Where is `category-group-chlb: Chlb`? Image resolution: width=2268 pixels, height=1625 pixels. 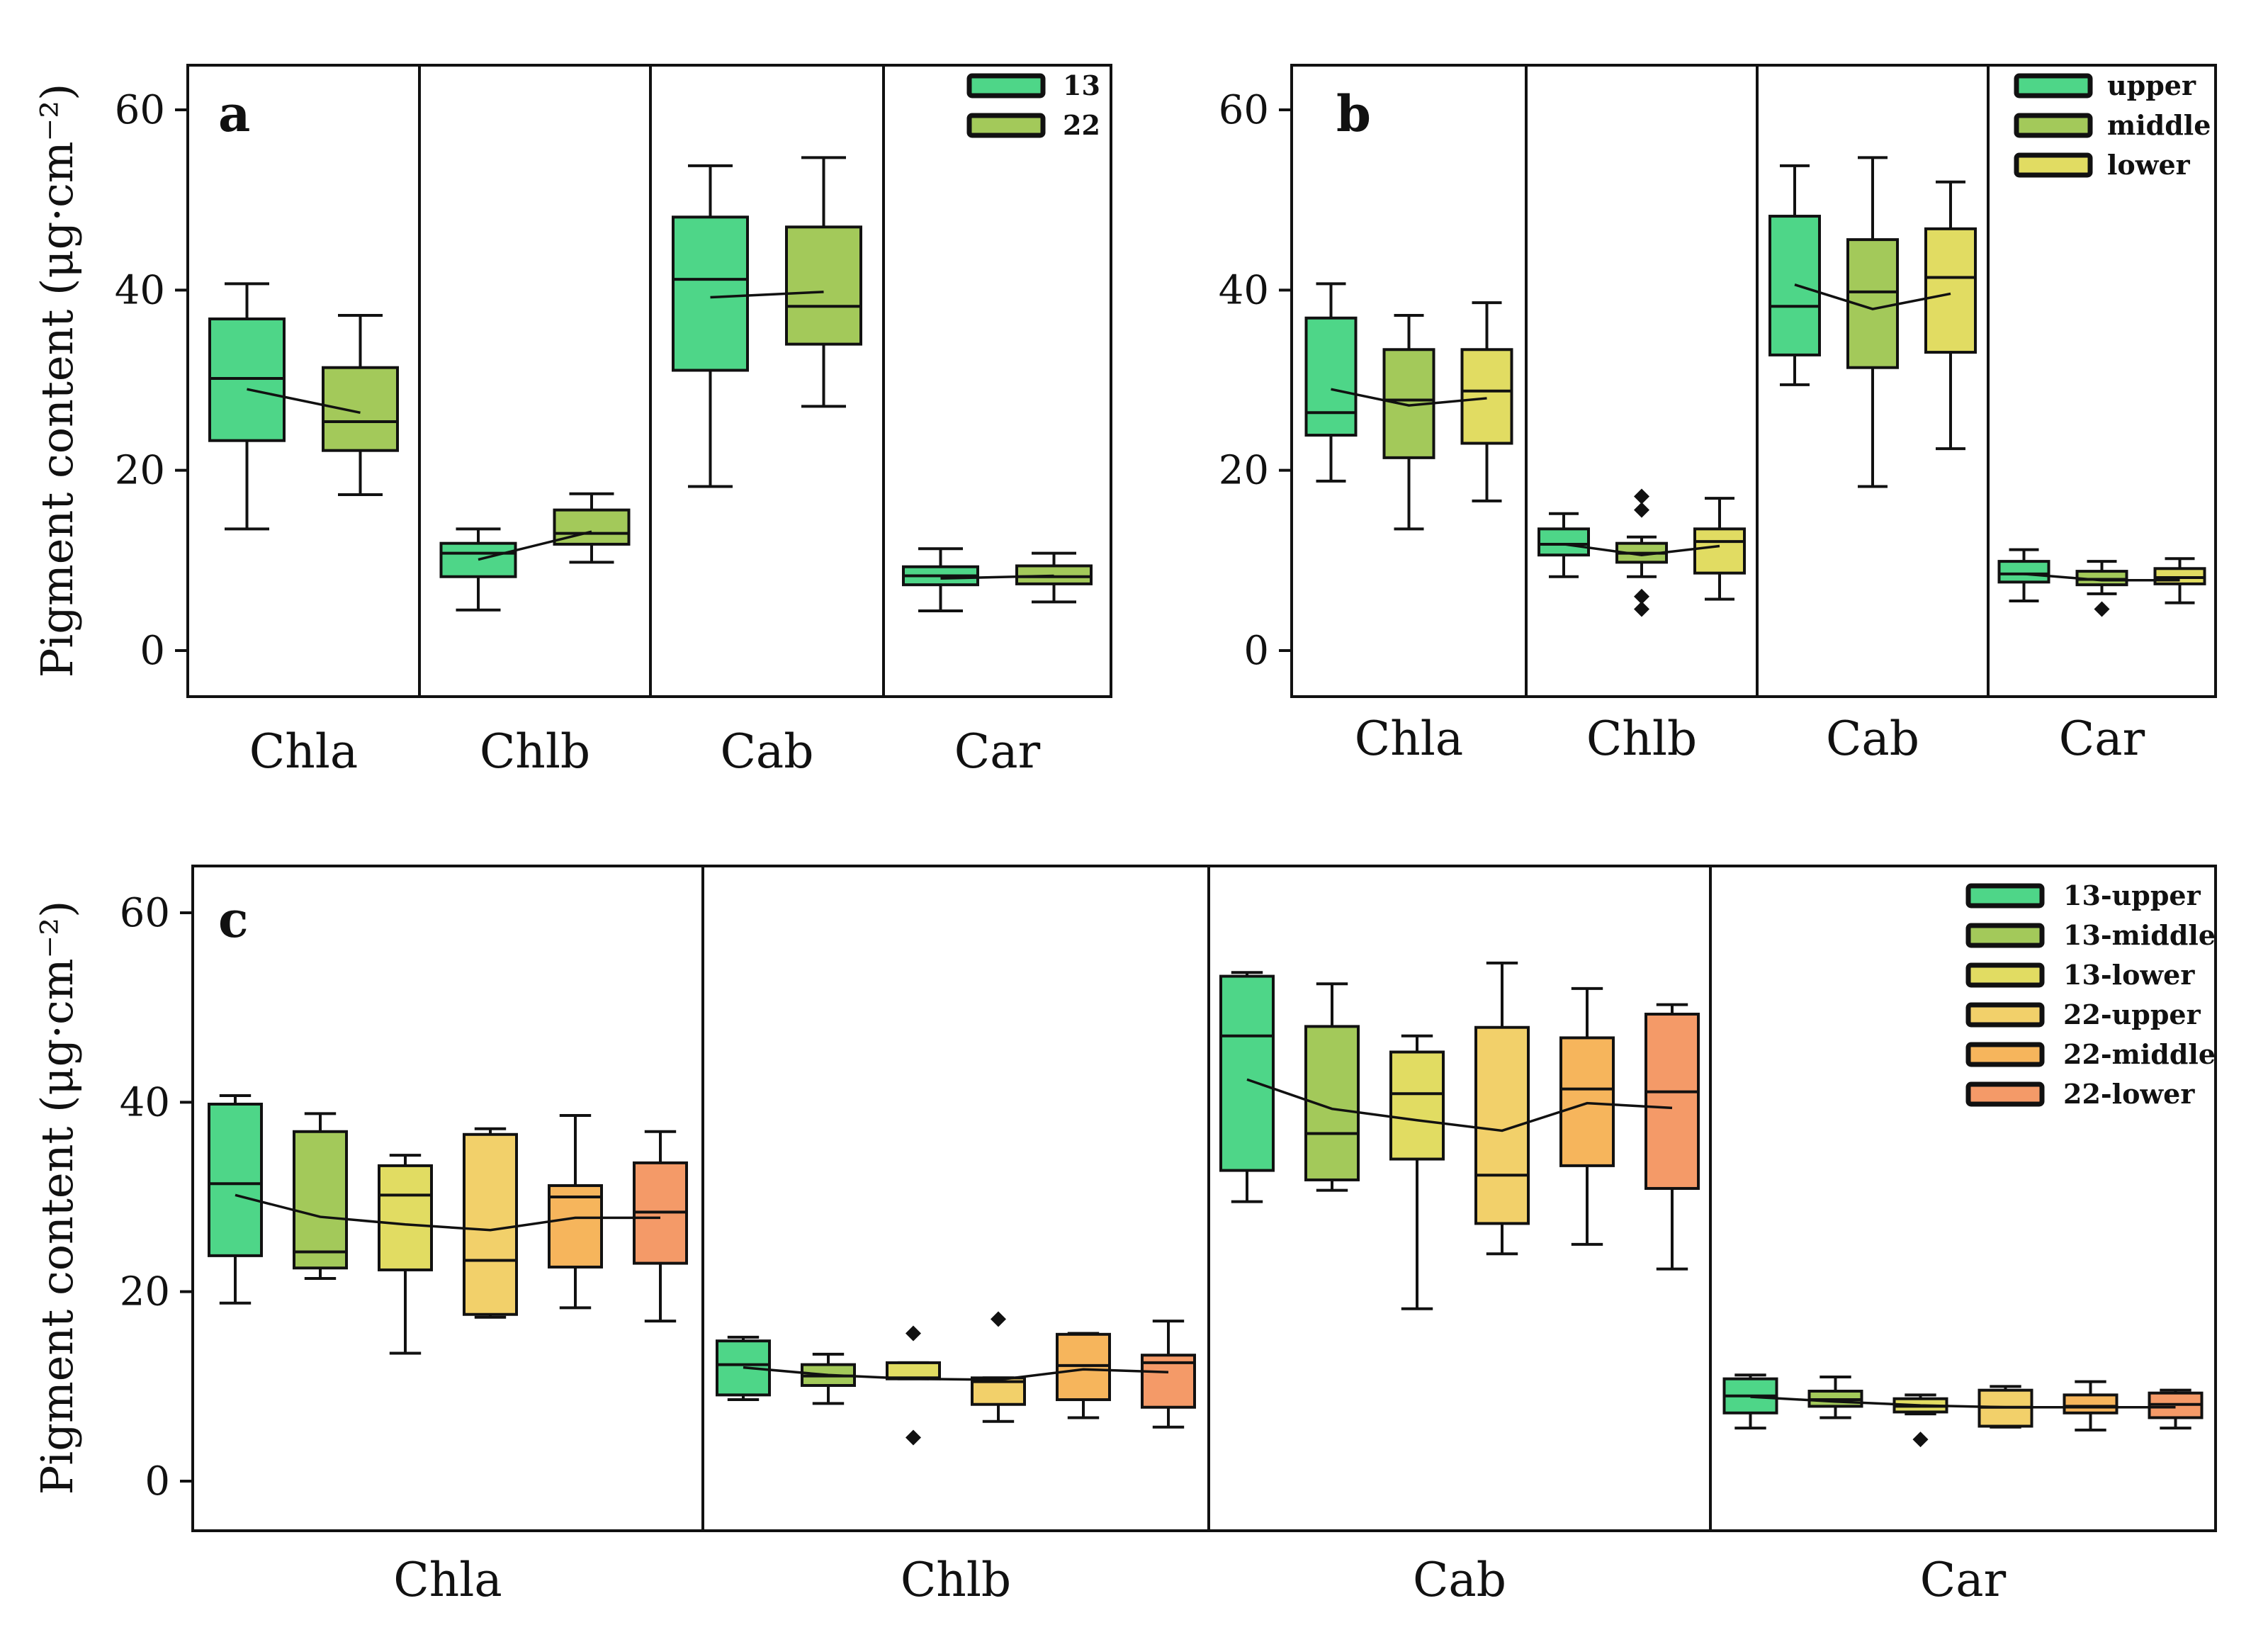
category-group-chlb: Chlb is located at coordinates (956, 1459).